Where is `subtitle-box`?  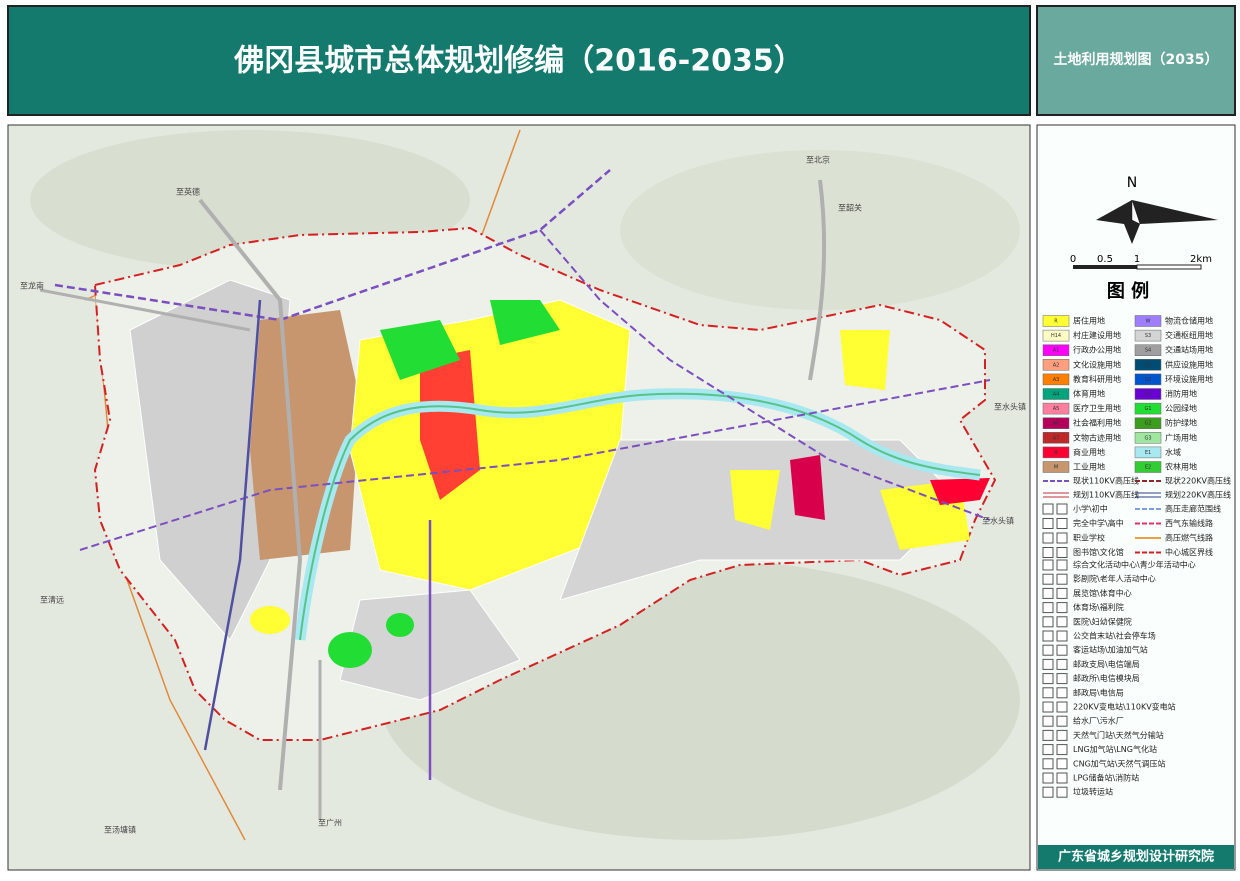
subtitle-box is located at coordinates (1136, 60).